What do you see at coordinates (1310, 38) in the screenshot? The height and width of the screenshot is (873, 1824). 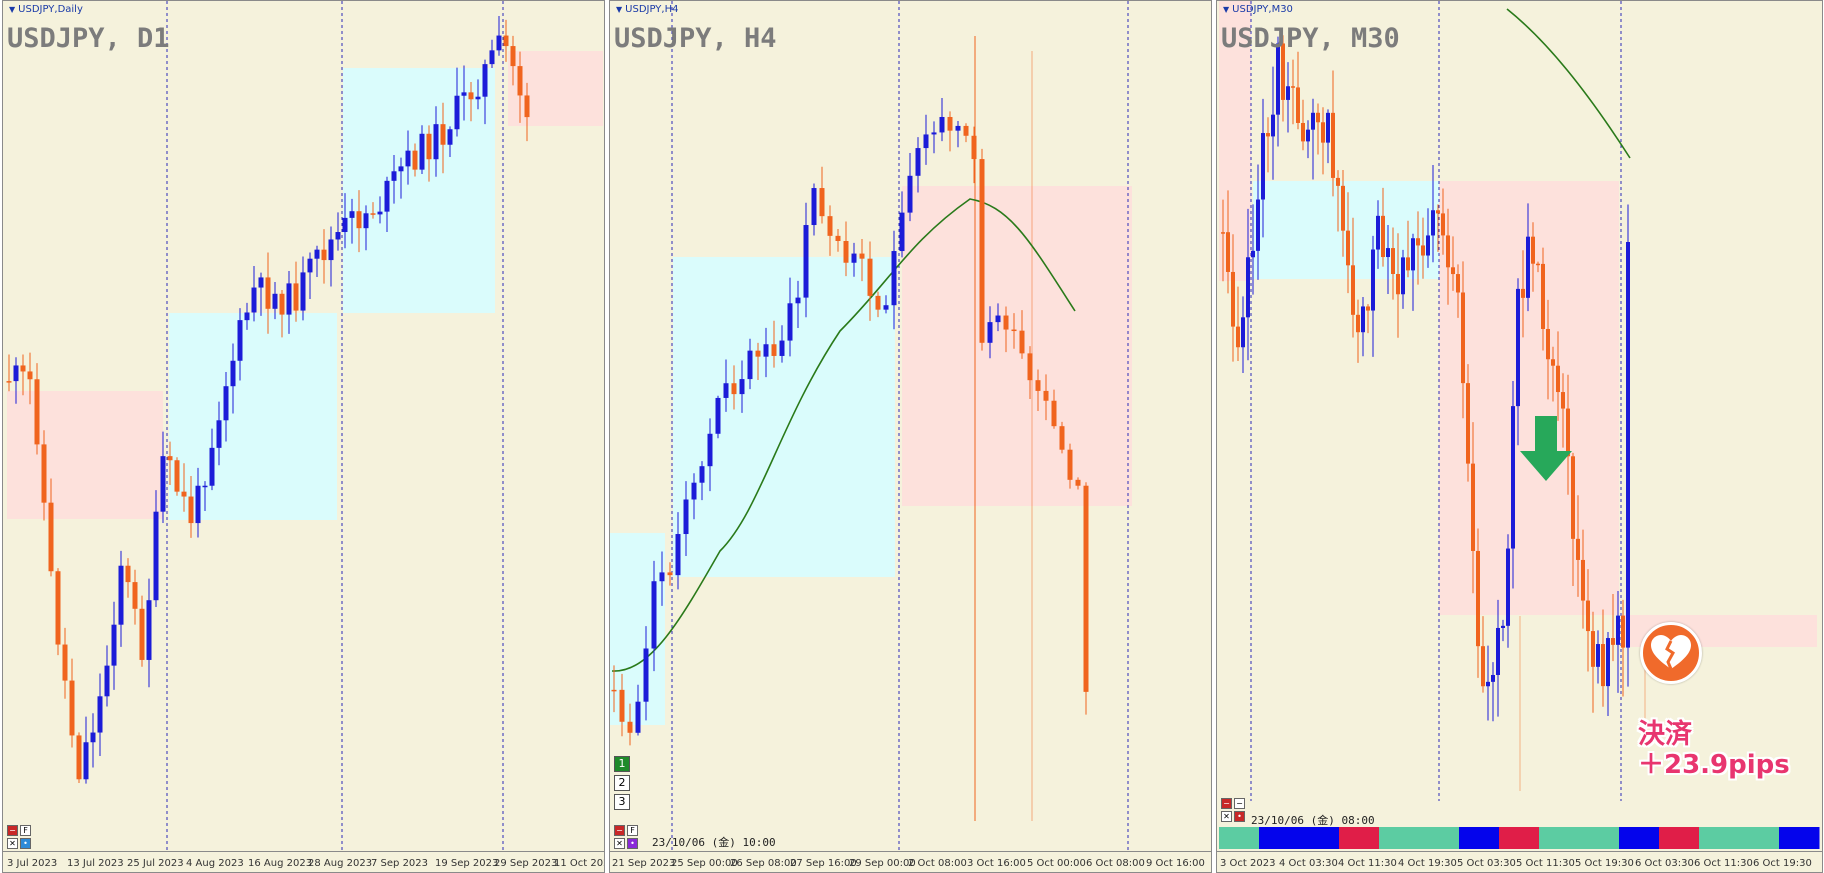 I see `m30-chart-title: USDJPY, M30` at bounding box center [1310, 38].